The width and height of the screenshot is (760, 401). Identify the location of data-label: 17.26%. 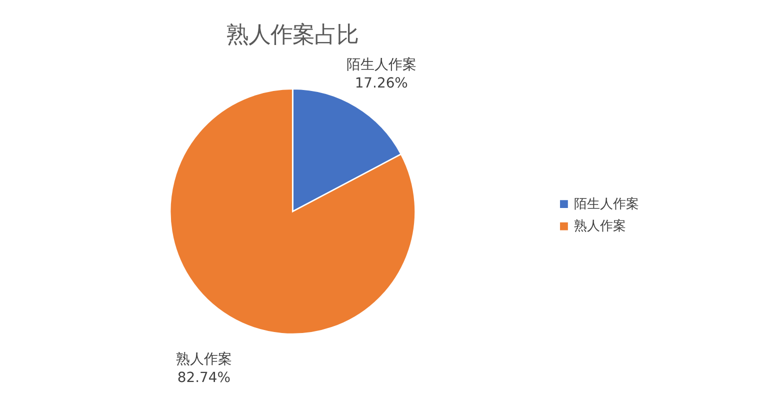
(381, 83).